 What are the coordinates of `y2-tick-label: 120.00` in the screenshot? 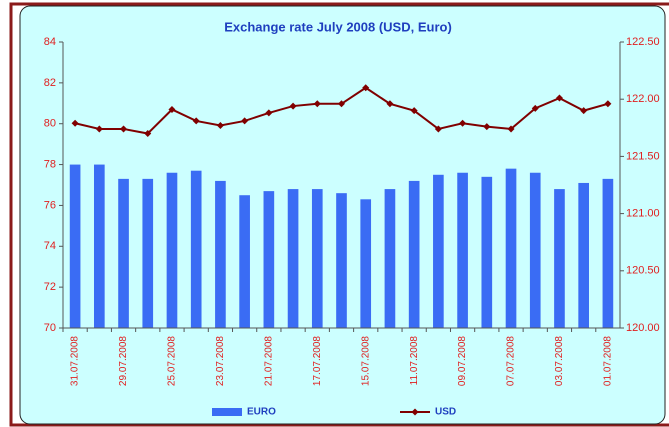 It's located at (643, 328).